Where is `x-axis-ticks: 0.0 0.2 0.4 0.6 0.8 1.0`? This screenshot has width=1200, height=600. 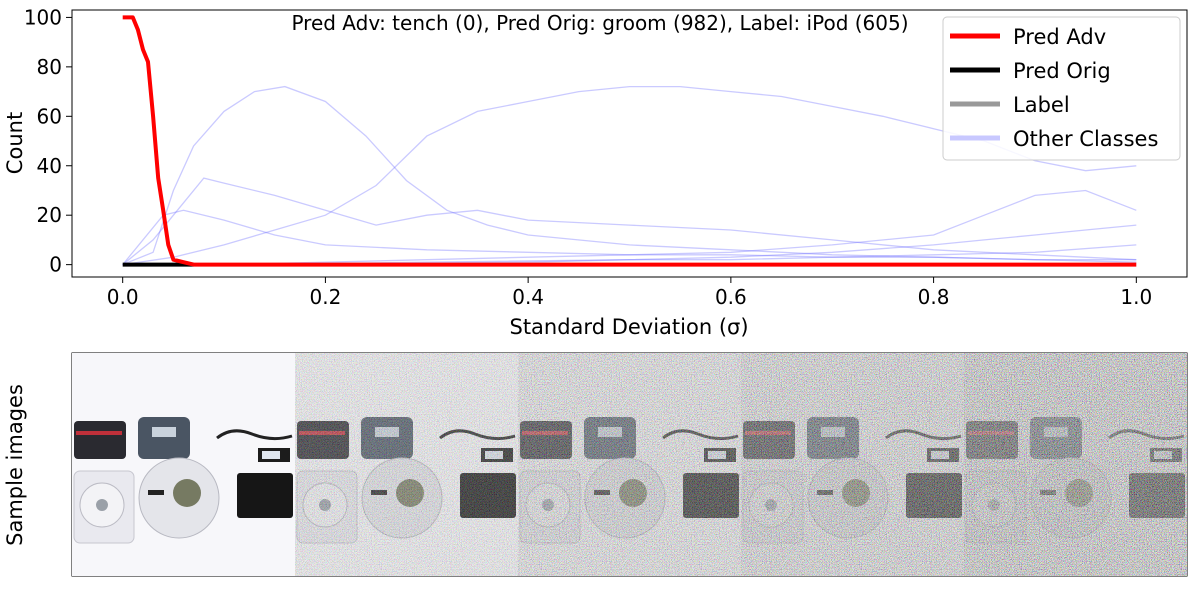
x-axis-ticks: 0.0 0.2 0.4 0.6 0.8 1.0 is located at coordinates (629, 293).